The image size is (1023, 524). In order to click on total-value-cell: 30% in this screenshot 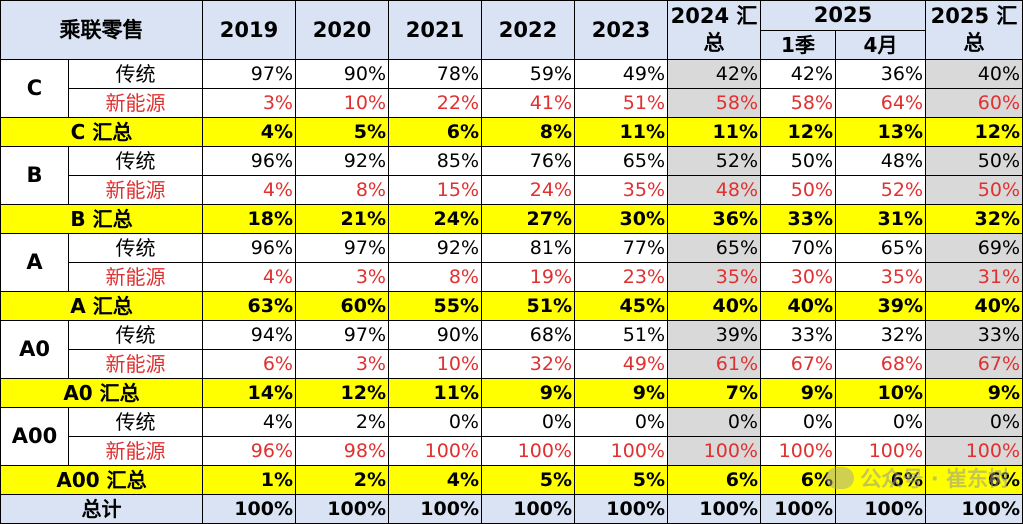, I will do `click(621, 219)`.